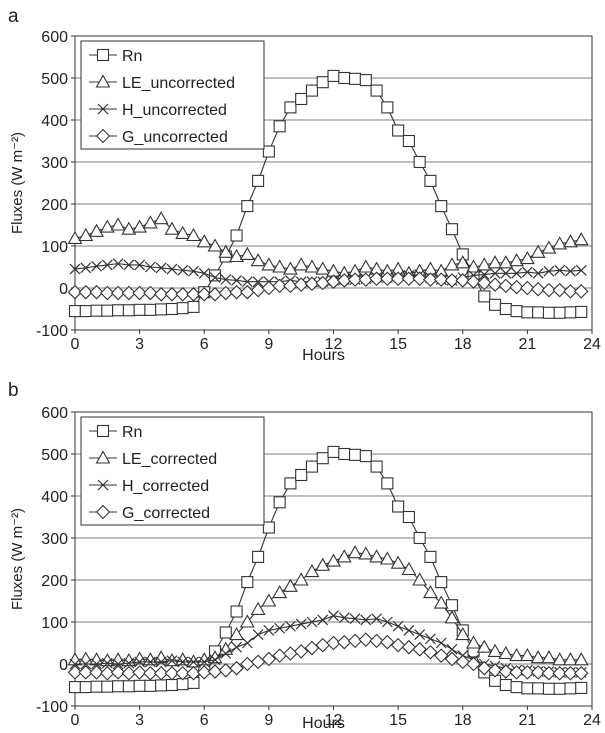  What do you see at coordinates (334, 720) in the screenshot?
I see `x-tick-label: 12` at bounding box center [334, 720].